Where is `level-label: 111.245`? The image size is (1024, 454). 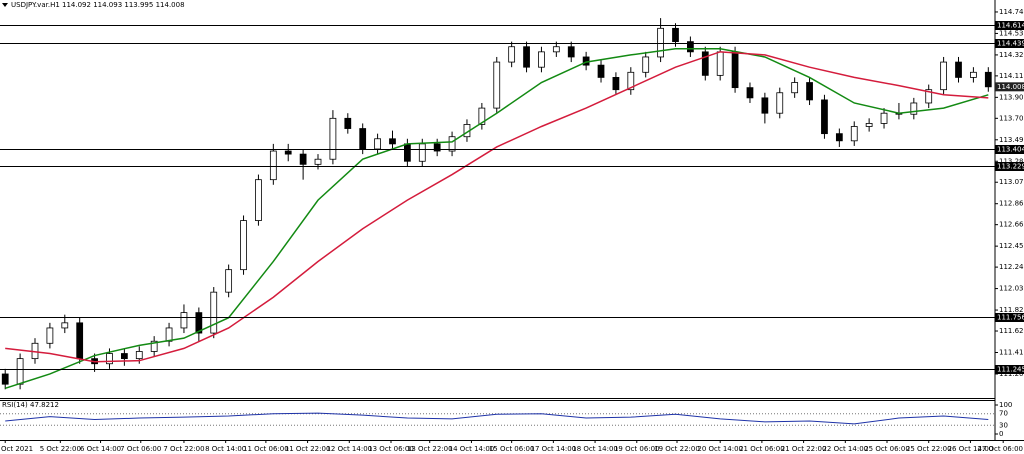
level-label: 111.245 is located at coordinates (1010, 370).